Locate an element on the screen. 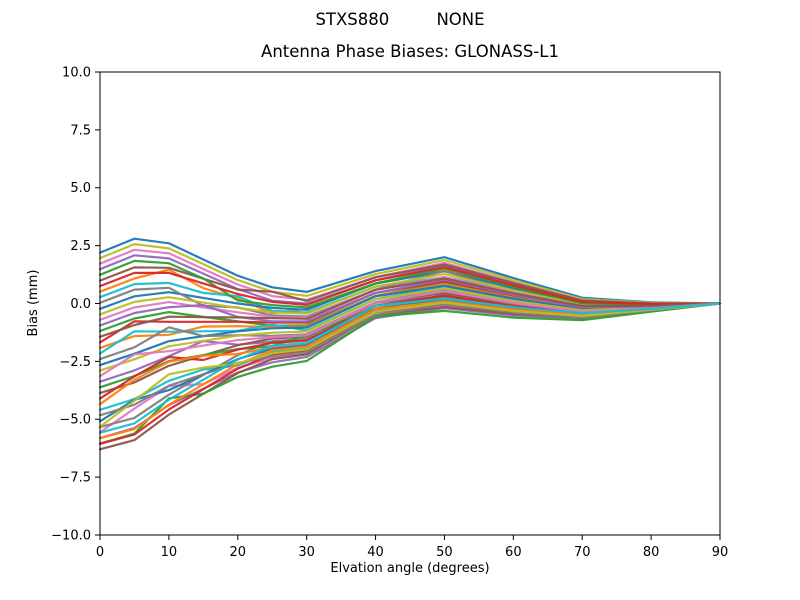 Image resolution: width=800 pixels, height=600 pixels. x-tick-label: 50 is located at coordinates (444, 552).